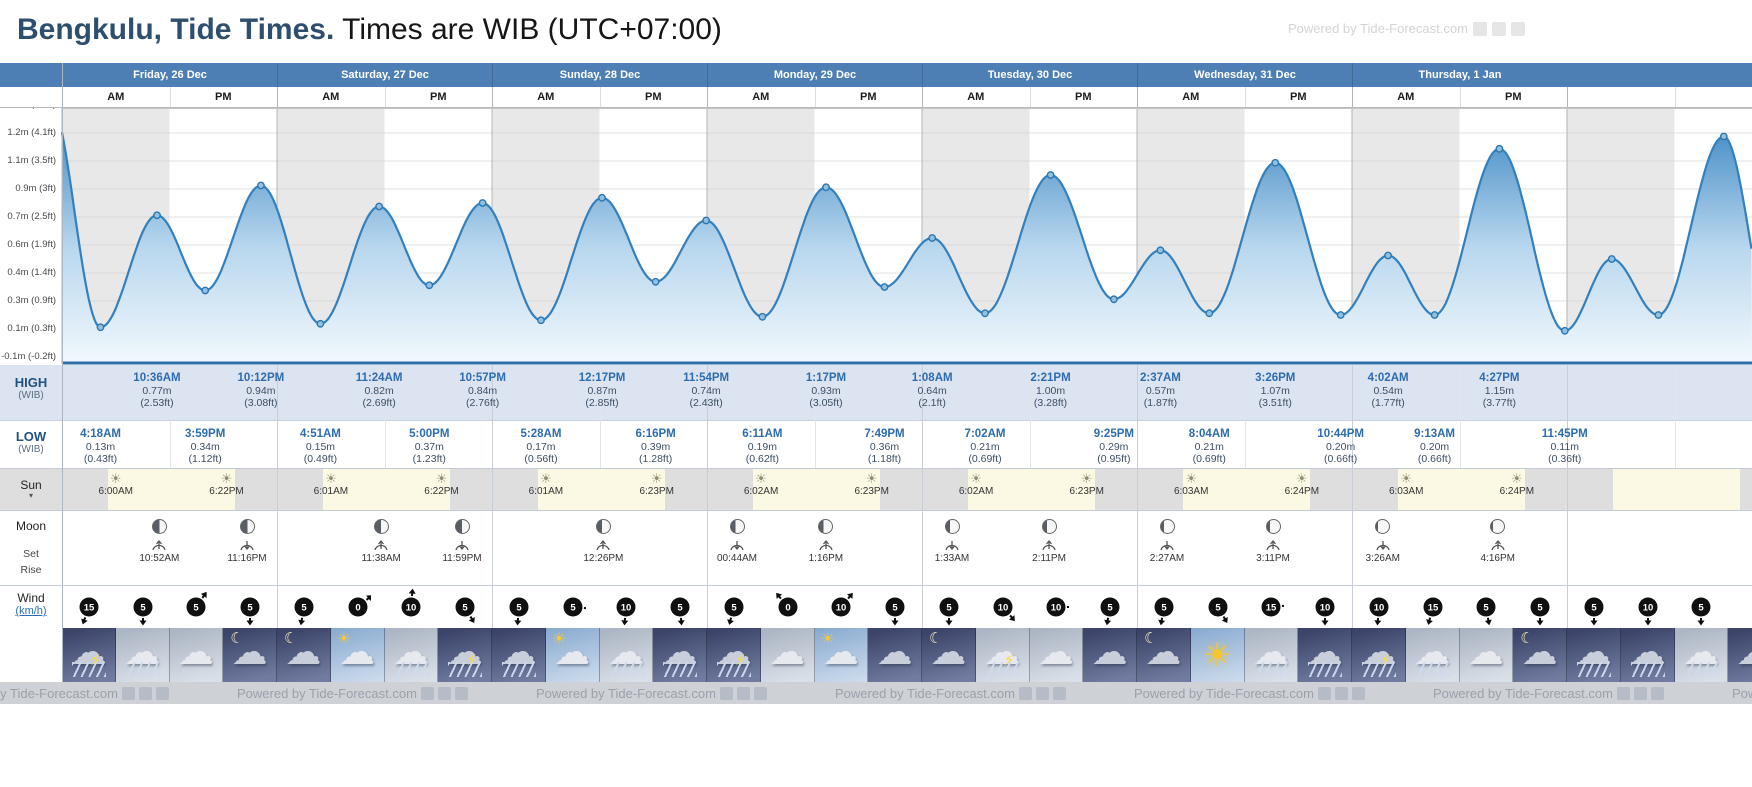 The width and height of the screenshot is (1752, 787). I want to click on y-axis-label: 1.1m (3.5ft), so click(31, 160).